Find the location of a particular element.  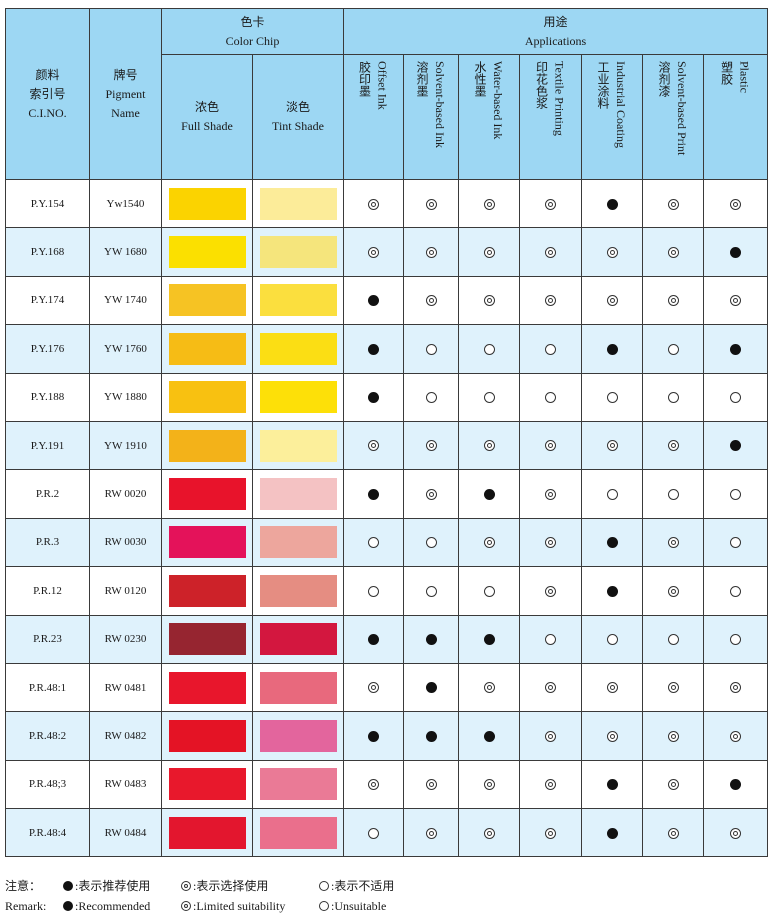

pigment-name-cell: RW 0230 is located at coordinates (125, 639).